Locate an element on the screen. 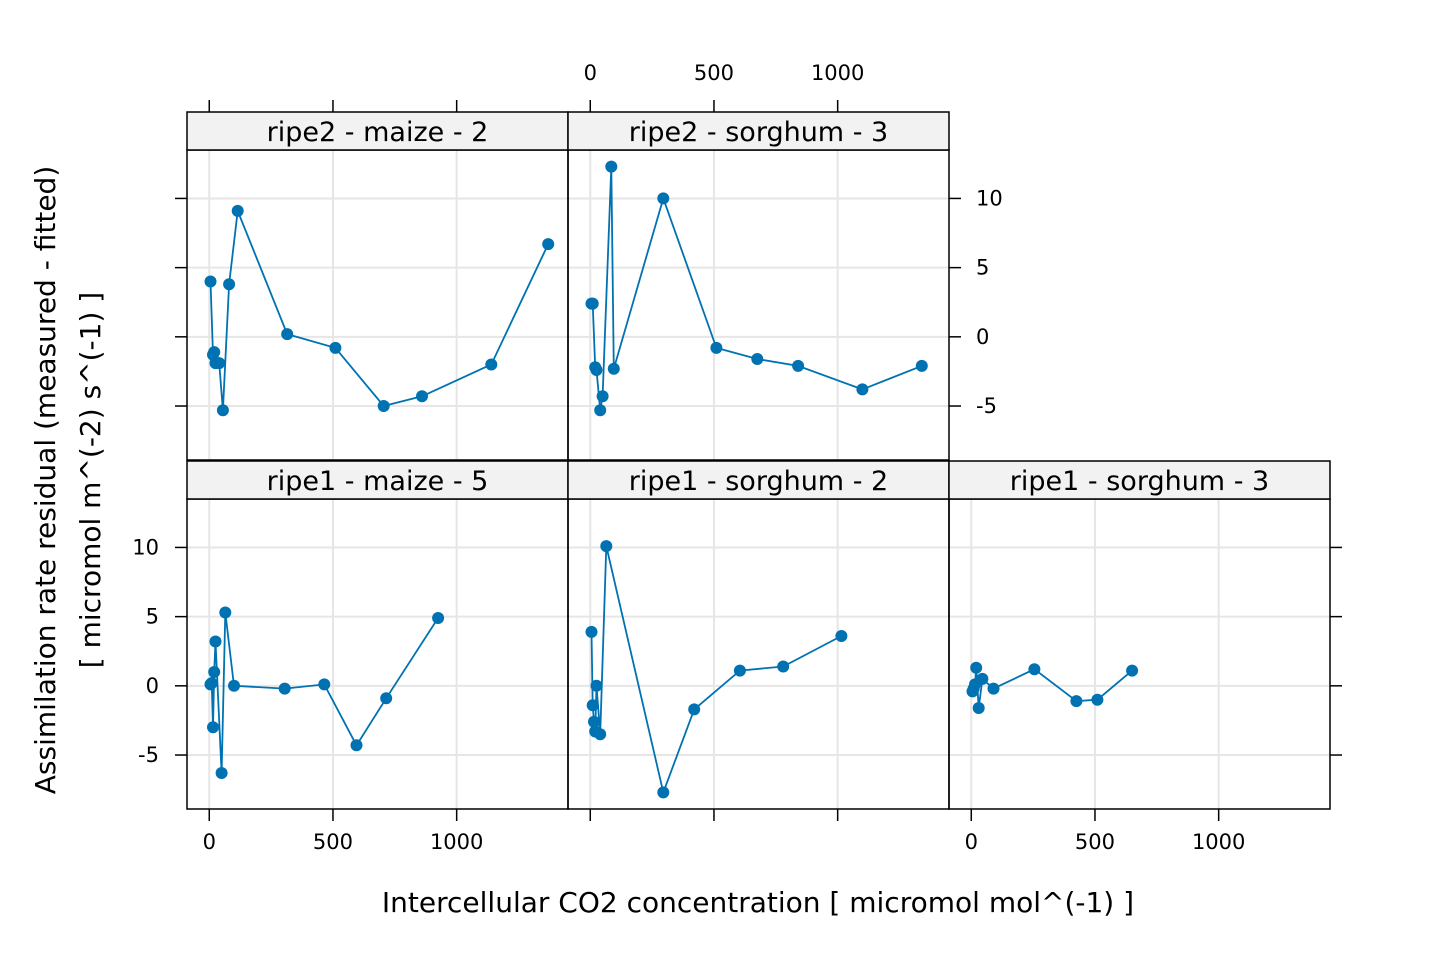  strip-label: ripe1 - sorghum - 2 is located at coordinates (758, 481).